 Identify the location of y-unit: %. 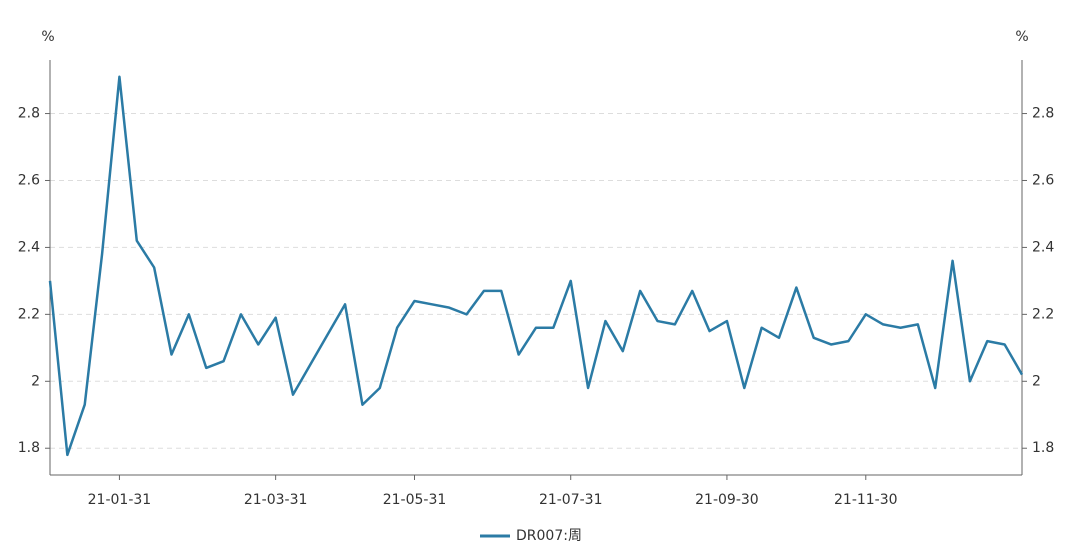
(47, 37).